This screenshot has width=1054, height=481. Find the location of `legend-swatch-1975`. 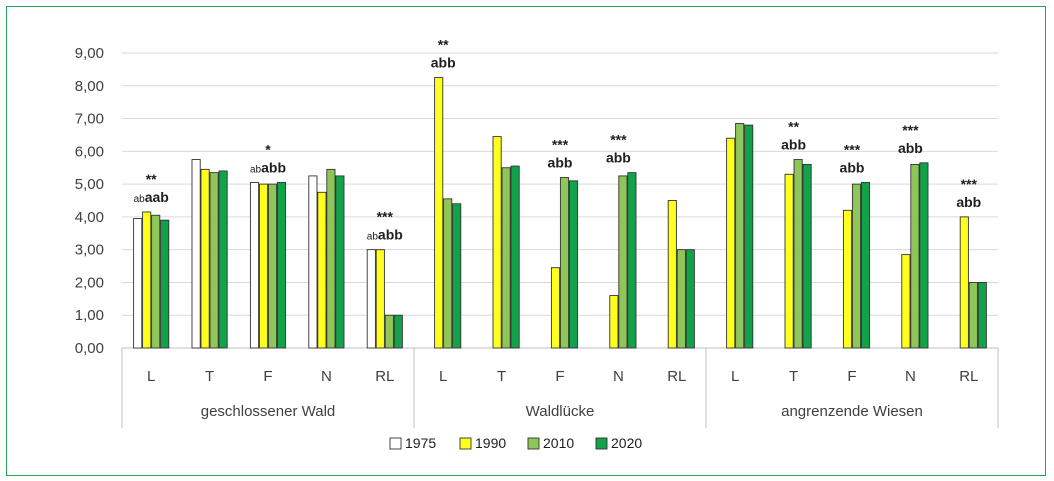

legend-swatch-1975 is located at coordinates (395, 443).